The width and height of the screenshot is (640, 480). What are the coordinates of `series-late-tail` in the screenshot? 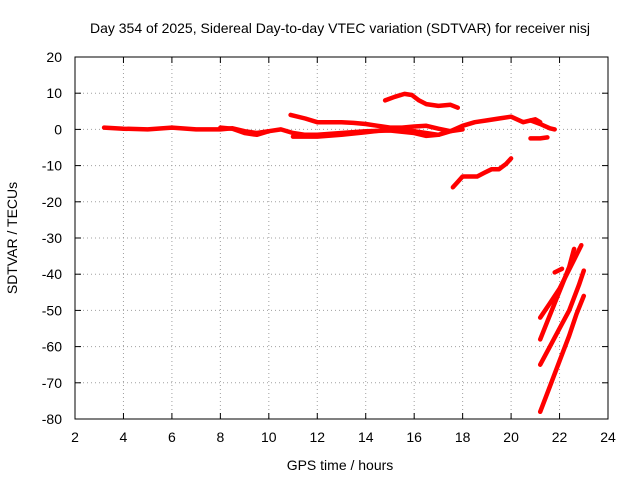 It's located at (542, 125).